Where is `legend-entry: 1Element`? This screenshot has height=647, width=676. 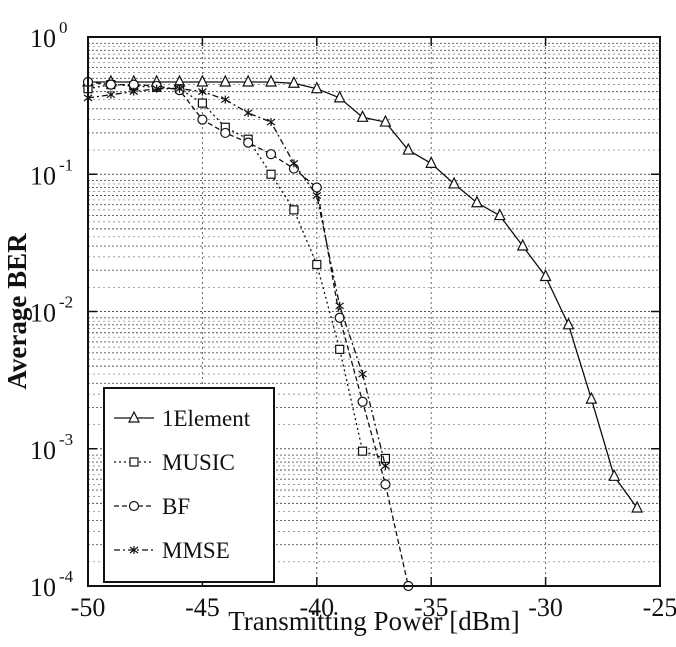 legend-entry: 1Element is located at coordinates (182, 418).